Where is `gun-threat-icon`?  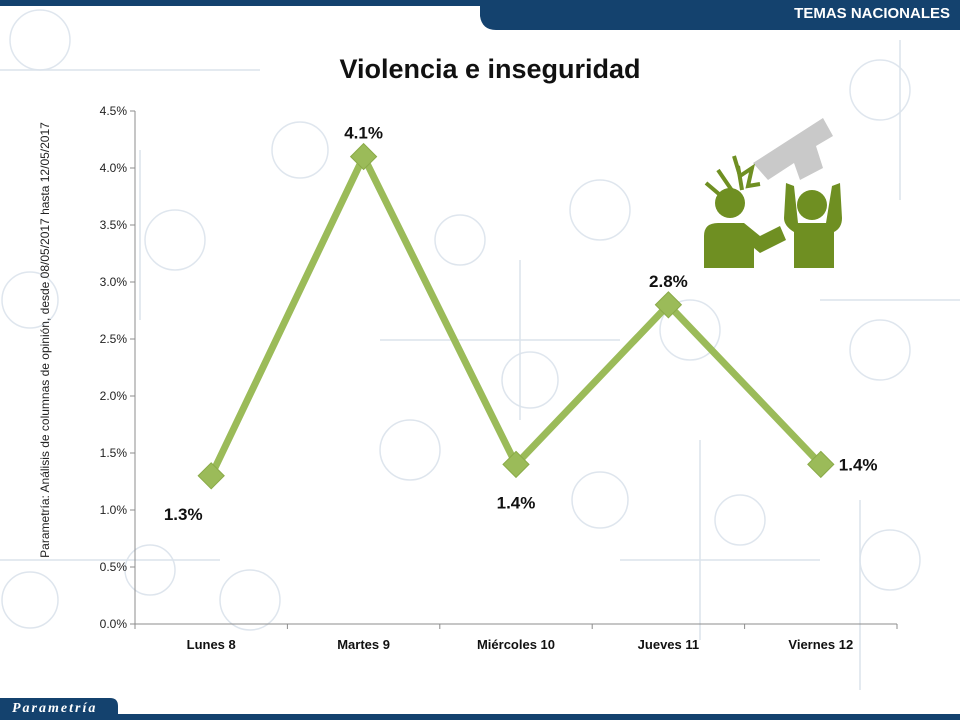 gun-threat-icon is located at coordinates (773, 193).